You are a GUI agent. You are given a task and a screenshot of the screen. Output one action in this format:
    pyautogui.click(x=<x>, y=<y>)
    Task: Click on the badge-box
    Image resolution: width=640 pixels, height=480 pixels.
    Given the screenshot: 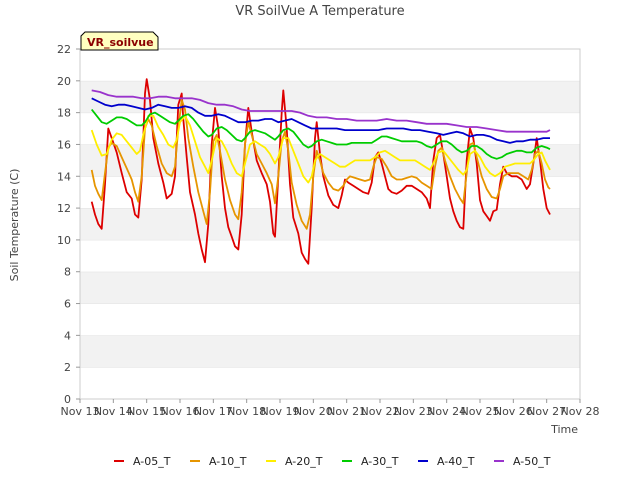 What is the action you would take?
    pyautogui.click(x=119, y=41)
    